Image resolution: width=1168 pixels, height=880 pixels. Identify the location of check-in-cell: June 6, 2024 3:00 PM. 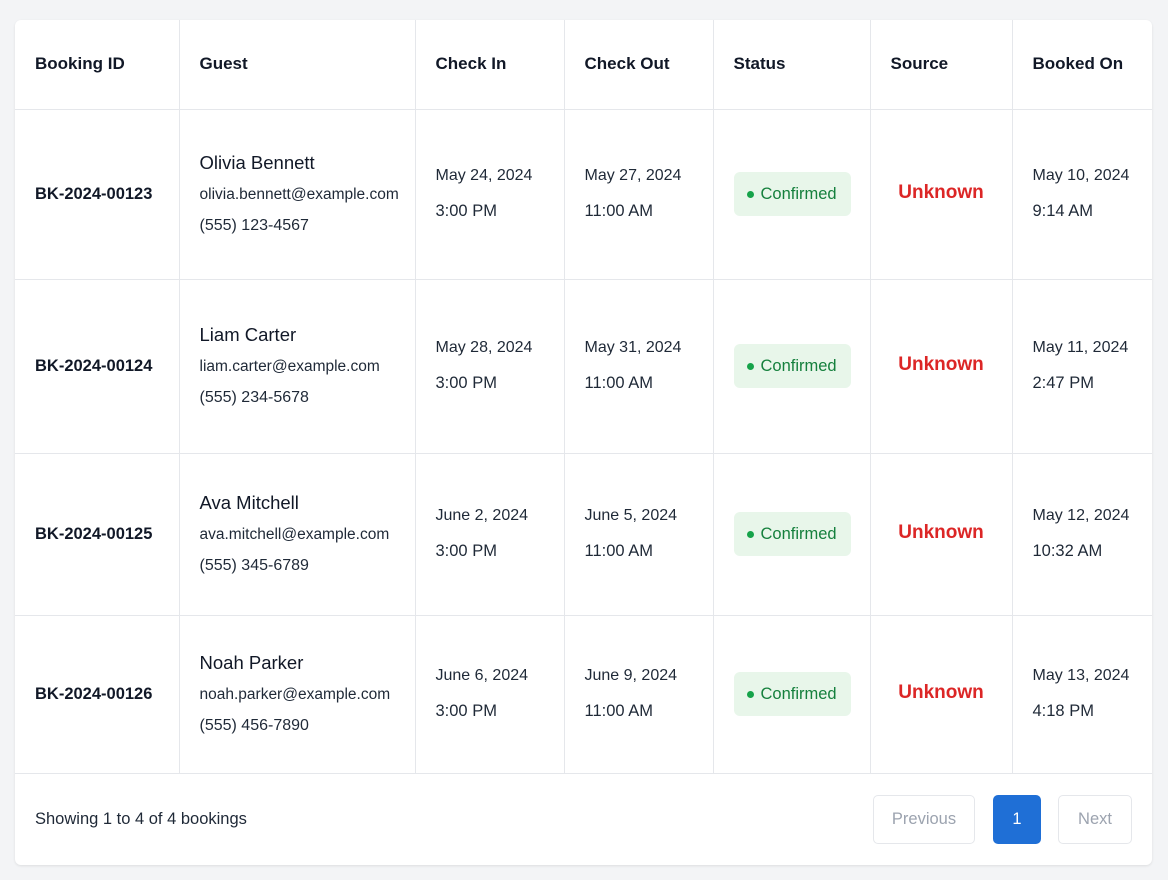
(490, 694).